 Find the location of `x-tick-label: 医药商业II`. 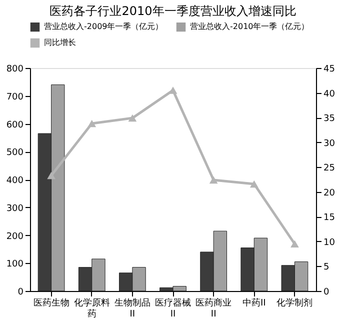

x-tick-label: 医药商业II is located at coordinates (214, 309).